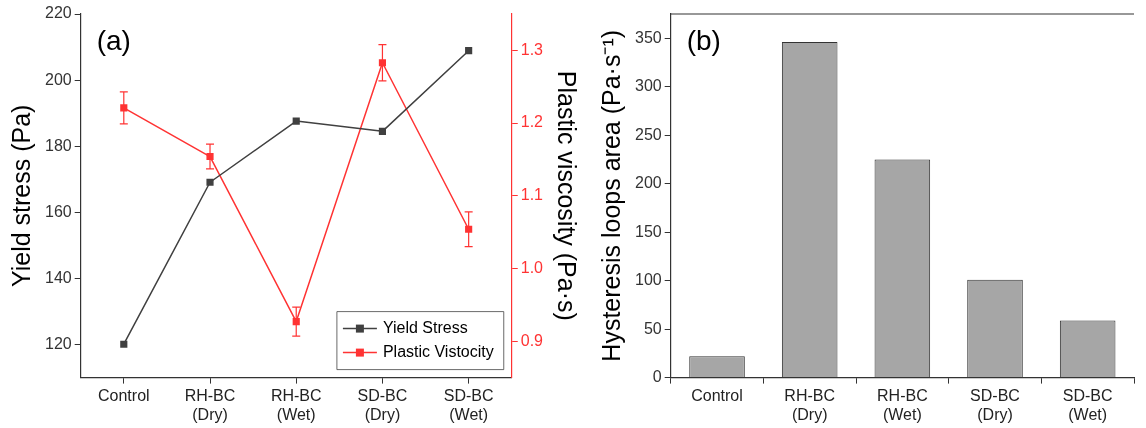 This screenshot has width=1146, height=428. I want to click on y2-tick-label: 1.0, so click(532, 267).